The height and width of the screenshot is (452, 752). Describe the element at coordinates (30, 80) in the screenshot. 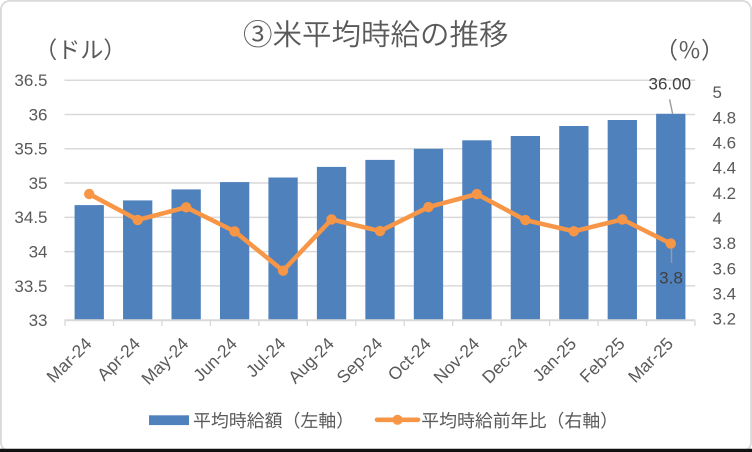

I see `svg-text: 36.5` at that location.